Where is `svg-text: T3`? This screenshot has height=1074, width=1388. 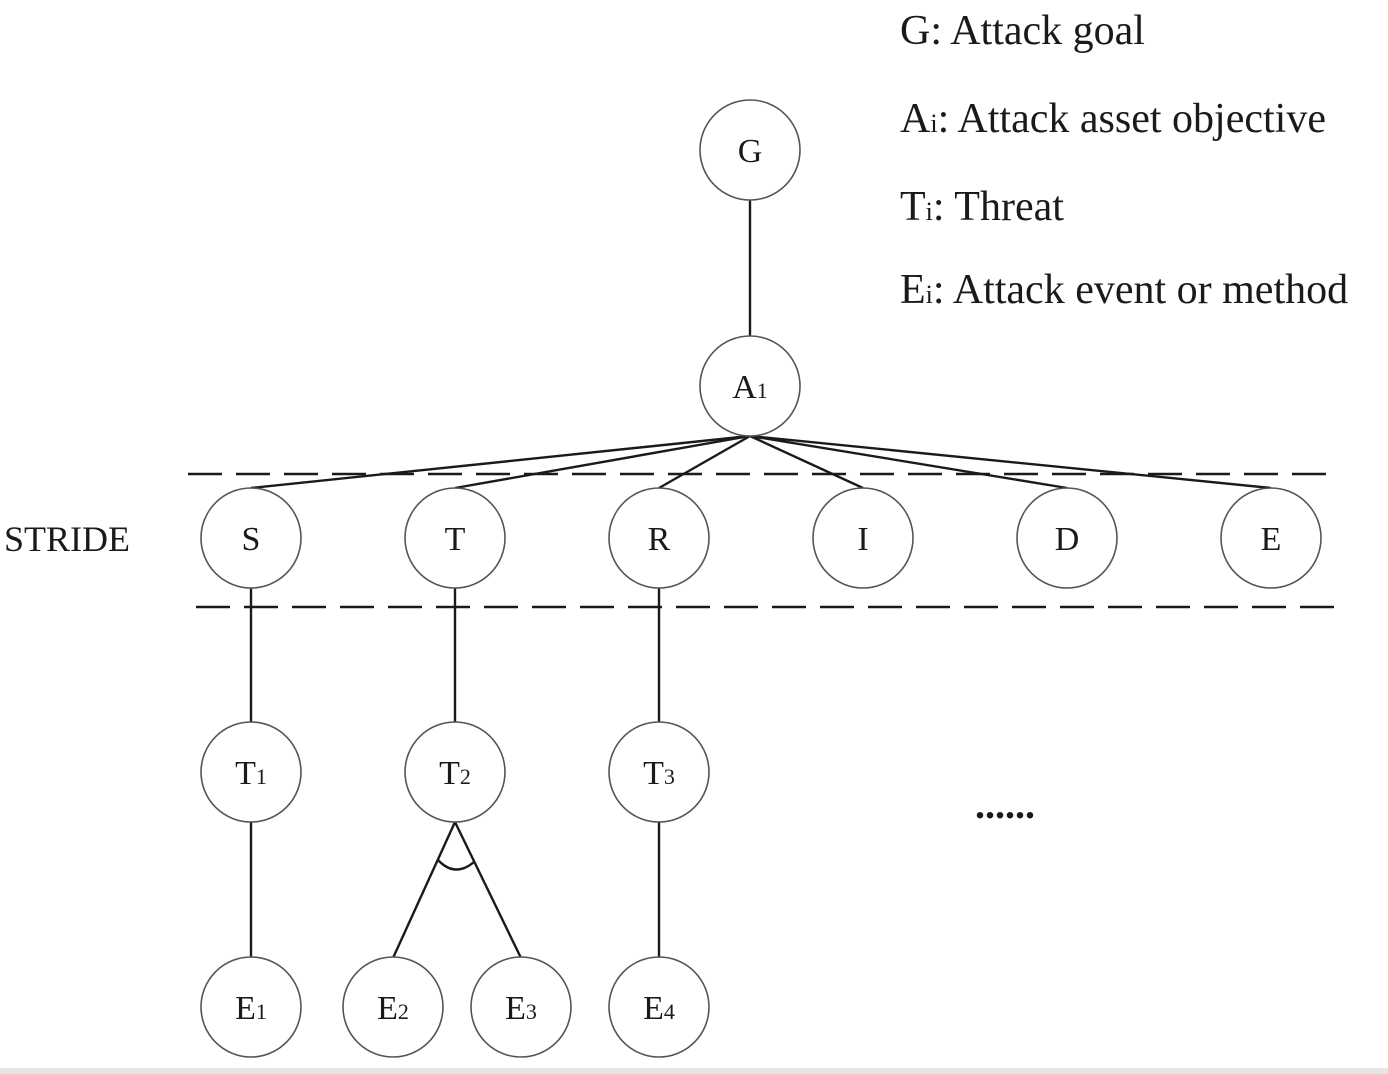
svg-text: T3 is located at coordinates (659, 773).